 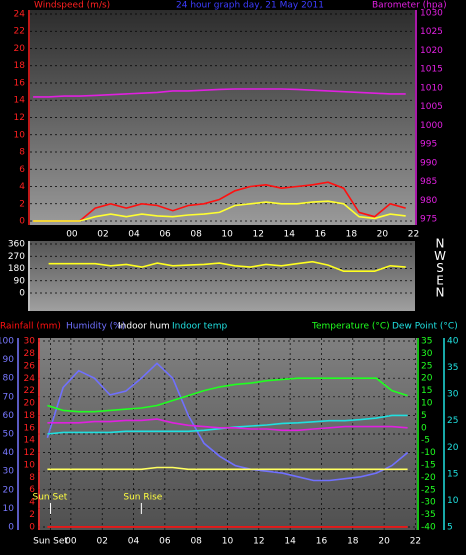 I want to click on y-tick-label: -10, so click(x=428, y=453).